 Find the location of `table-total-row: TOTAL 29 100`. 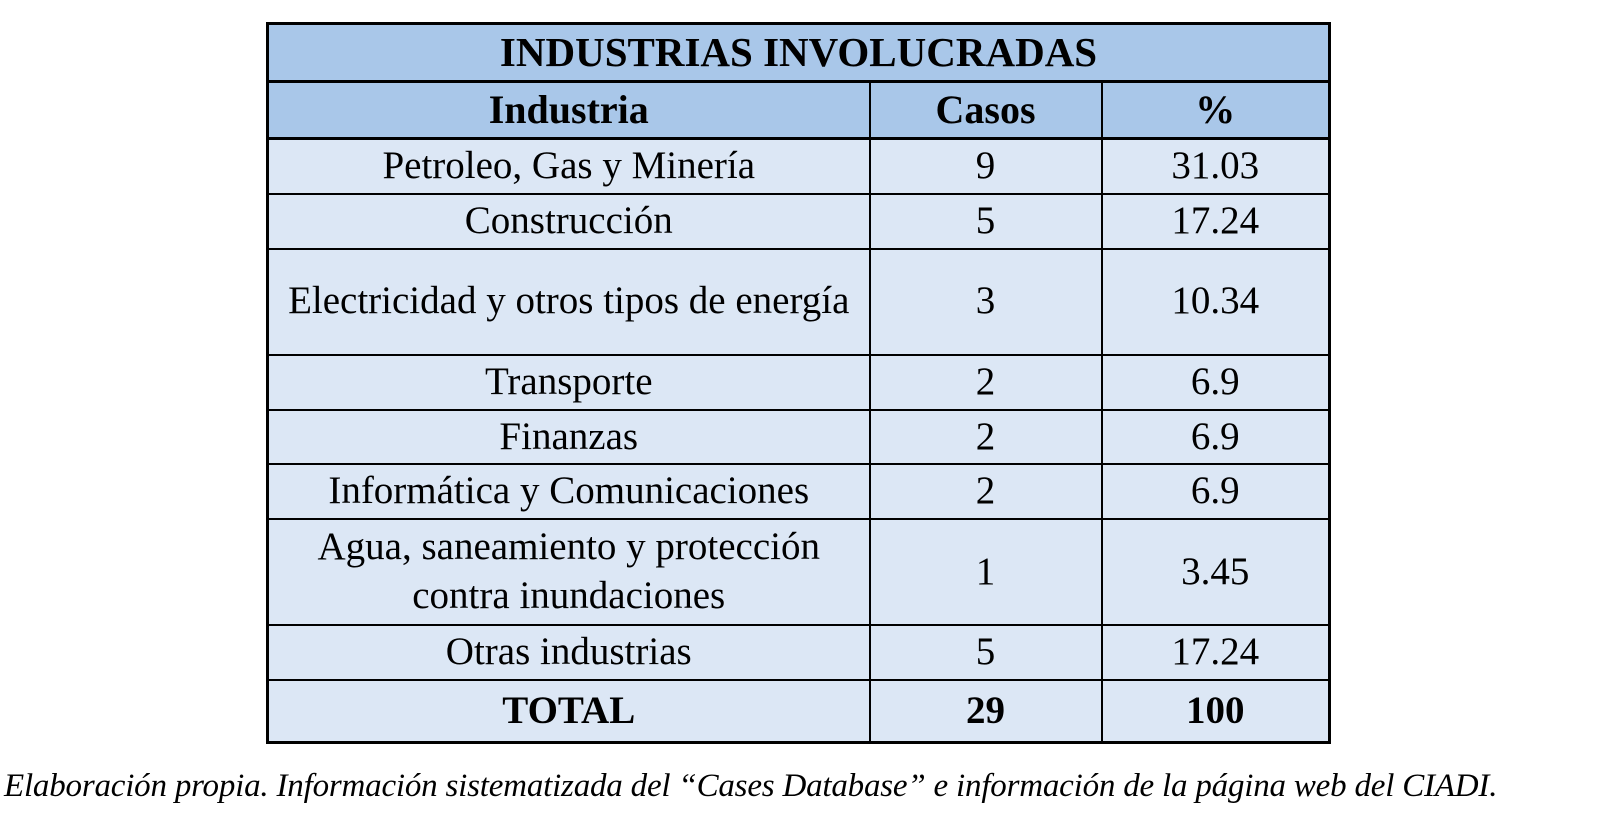

table-total-row: TOTAL 29 100 is located at coordinates (798, 711).